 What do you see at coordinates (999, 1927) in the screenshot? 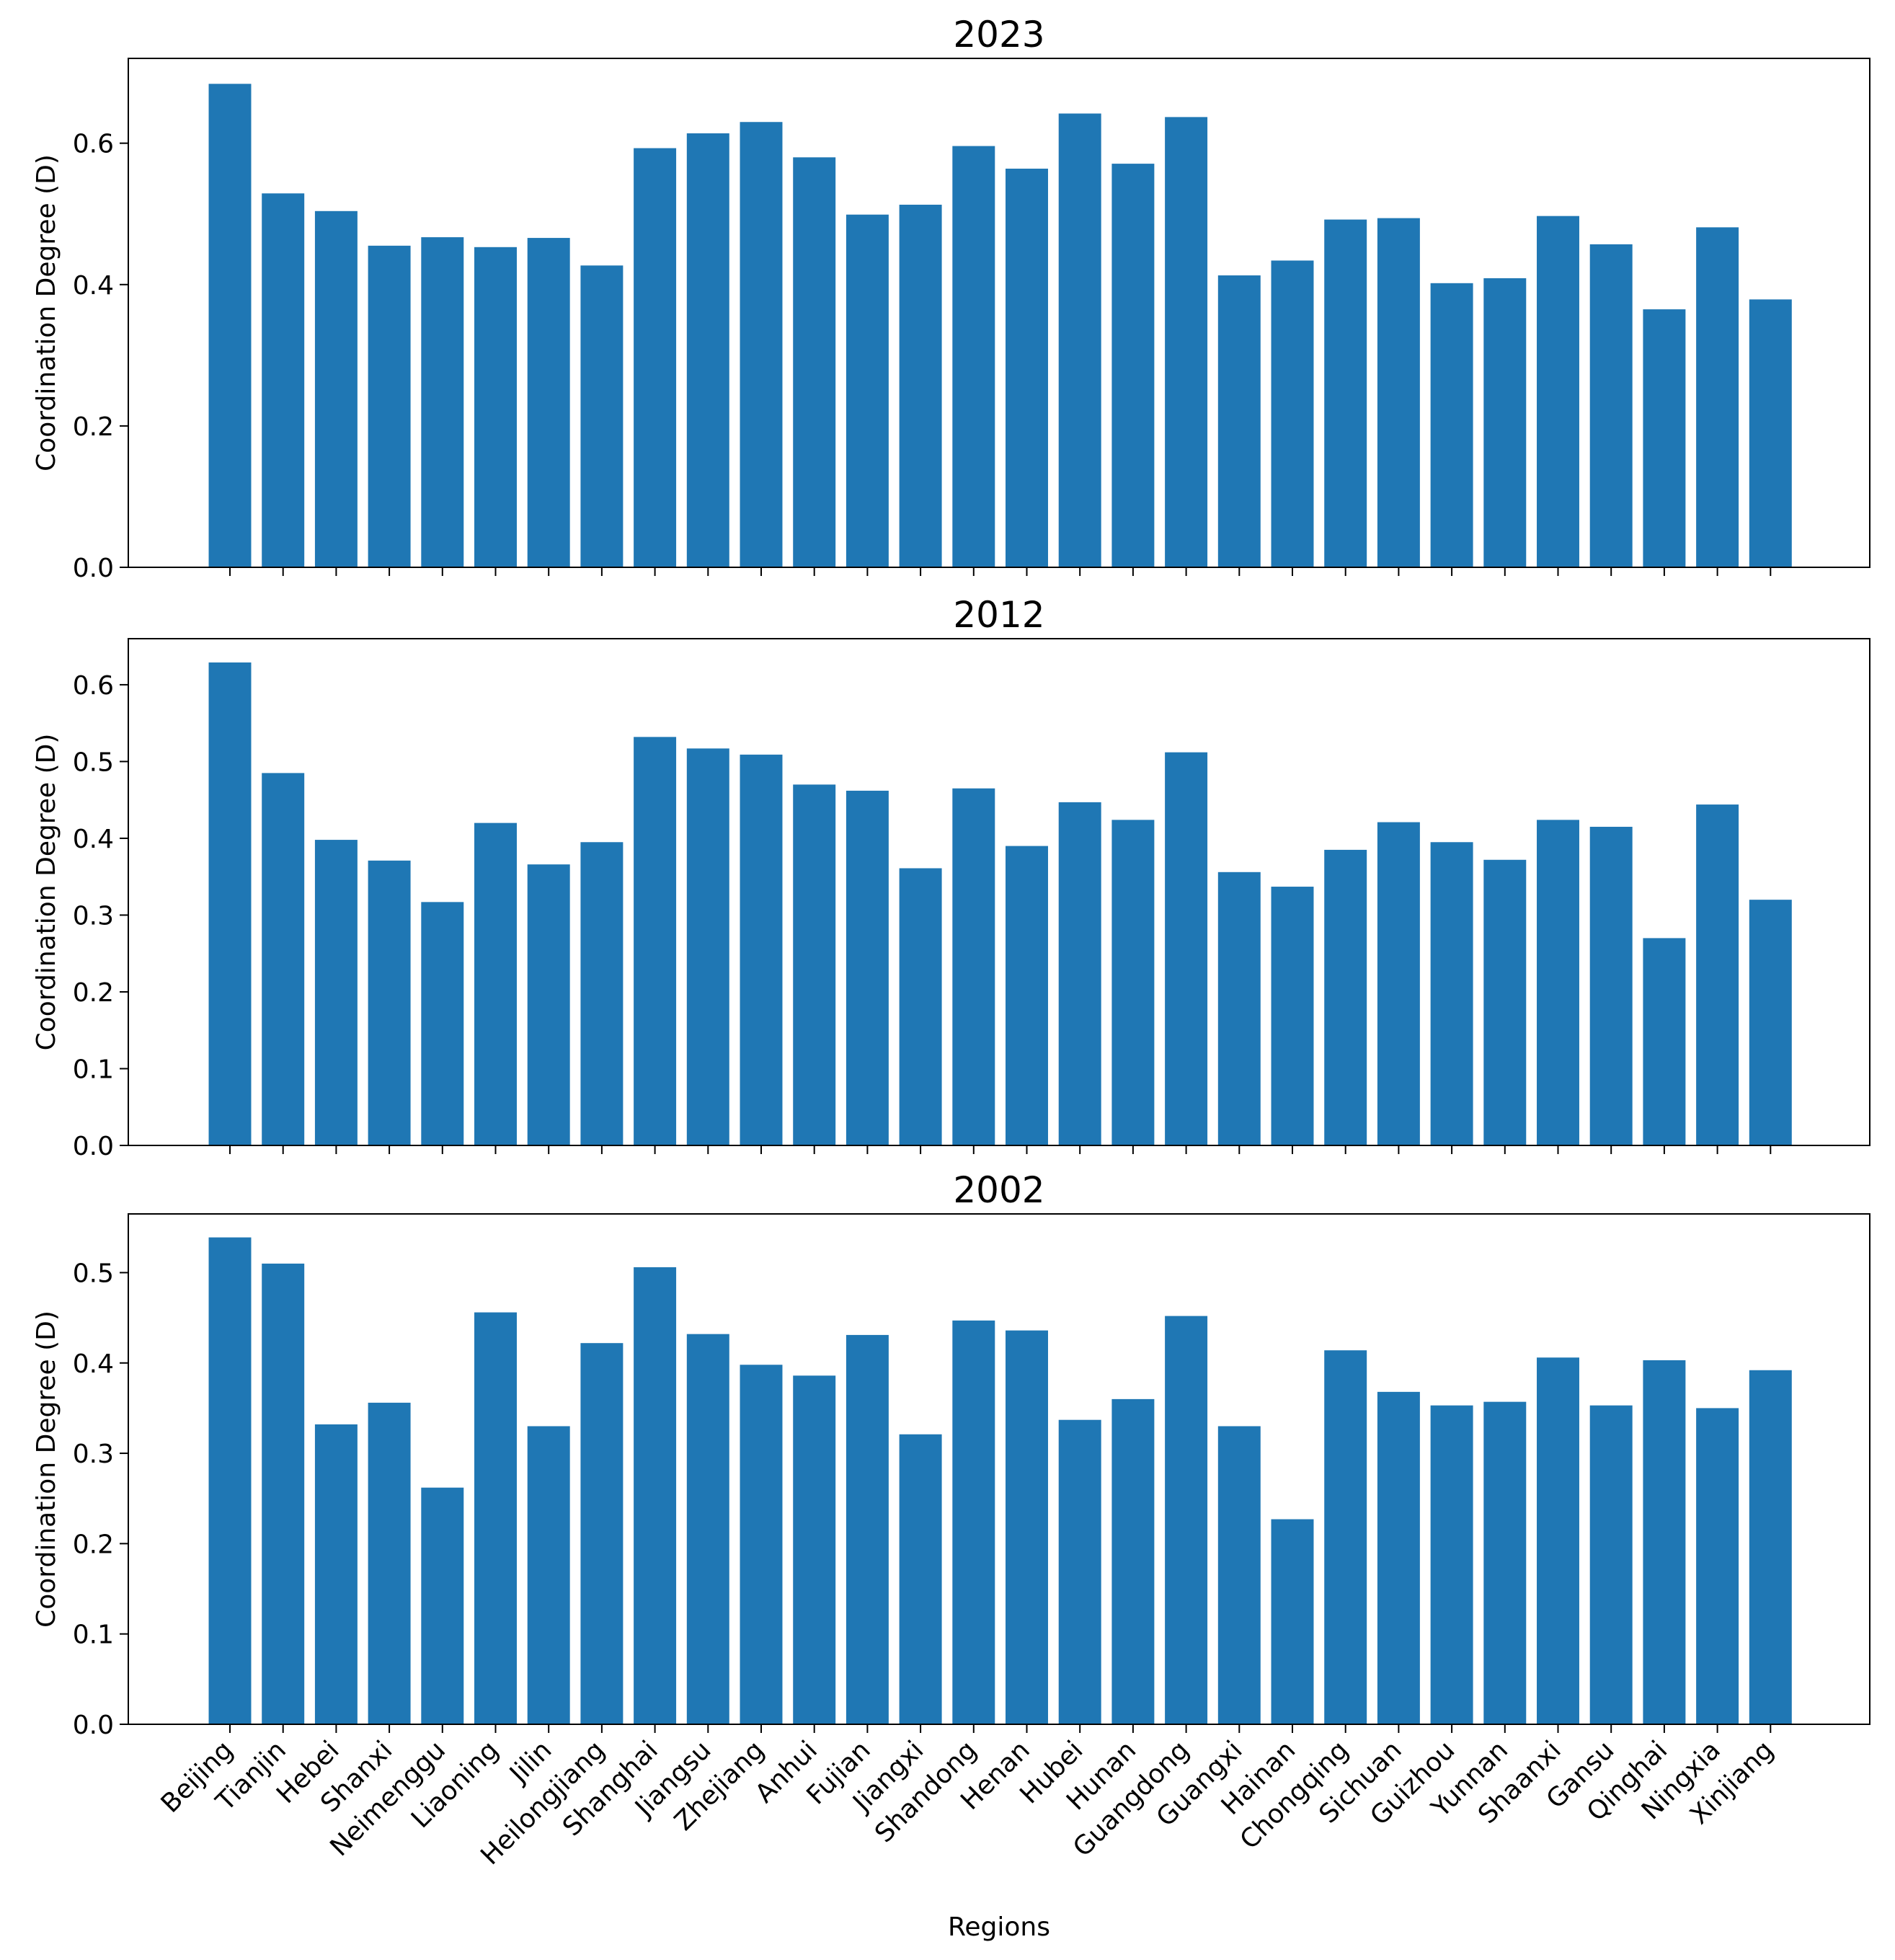
I see `x-axis-label: Regions` at bounding box center [999, 1927].